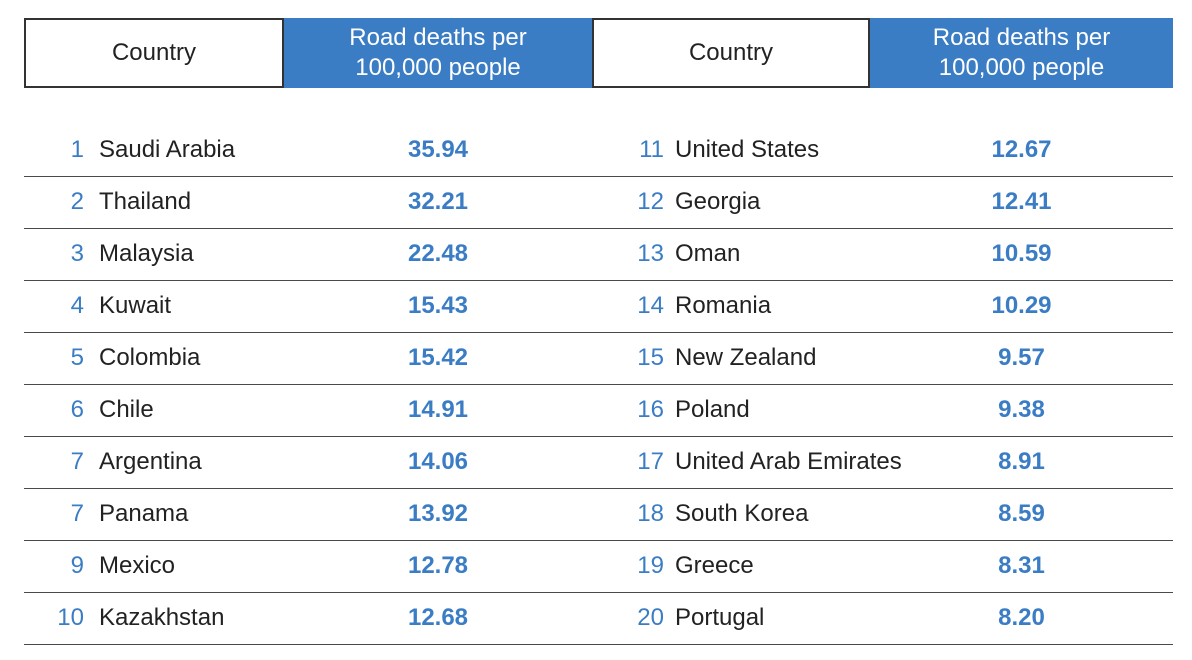 The height and width of the screenshot is (660, 1192). What do you see at coordinates (788, 461) in the screenshot?
I see `country-name: United Arab Emirates` at bounding box center [788, 461].